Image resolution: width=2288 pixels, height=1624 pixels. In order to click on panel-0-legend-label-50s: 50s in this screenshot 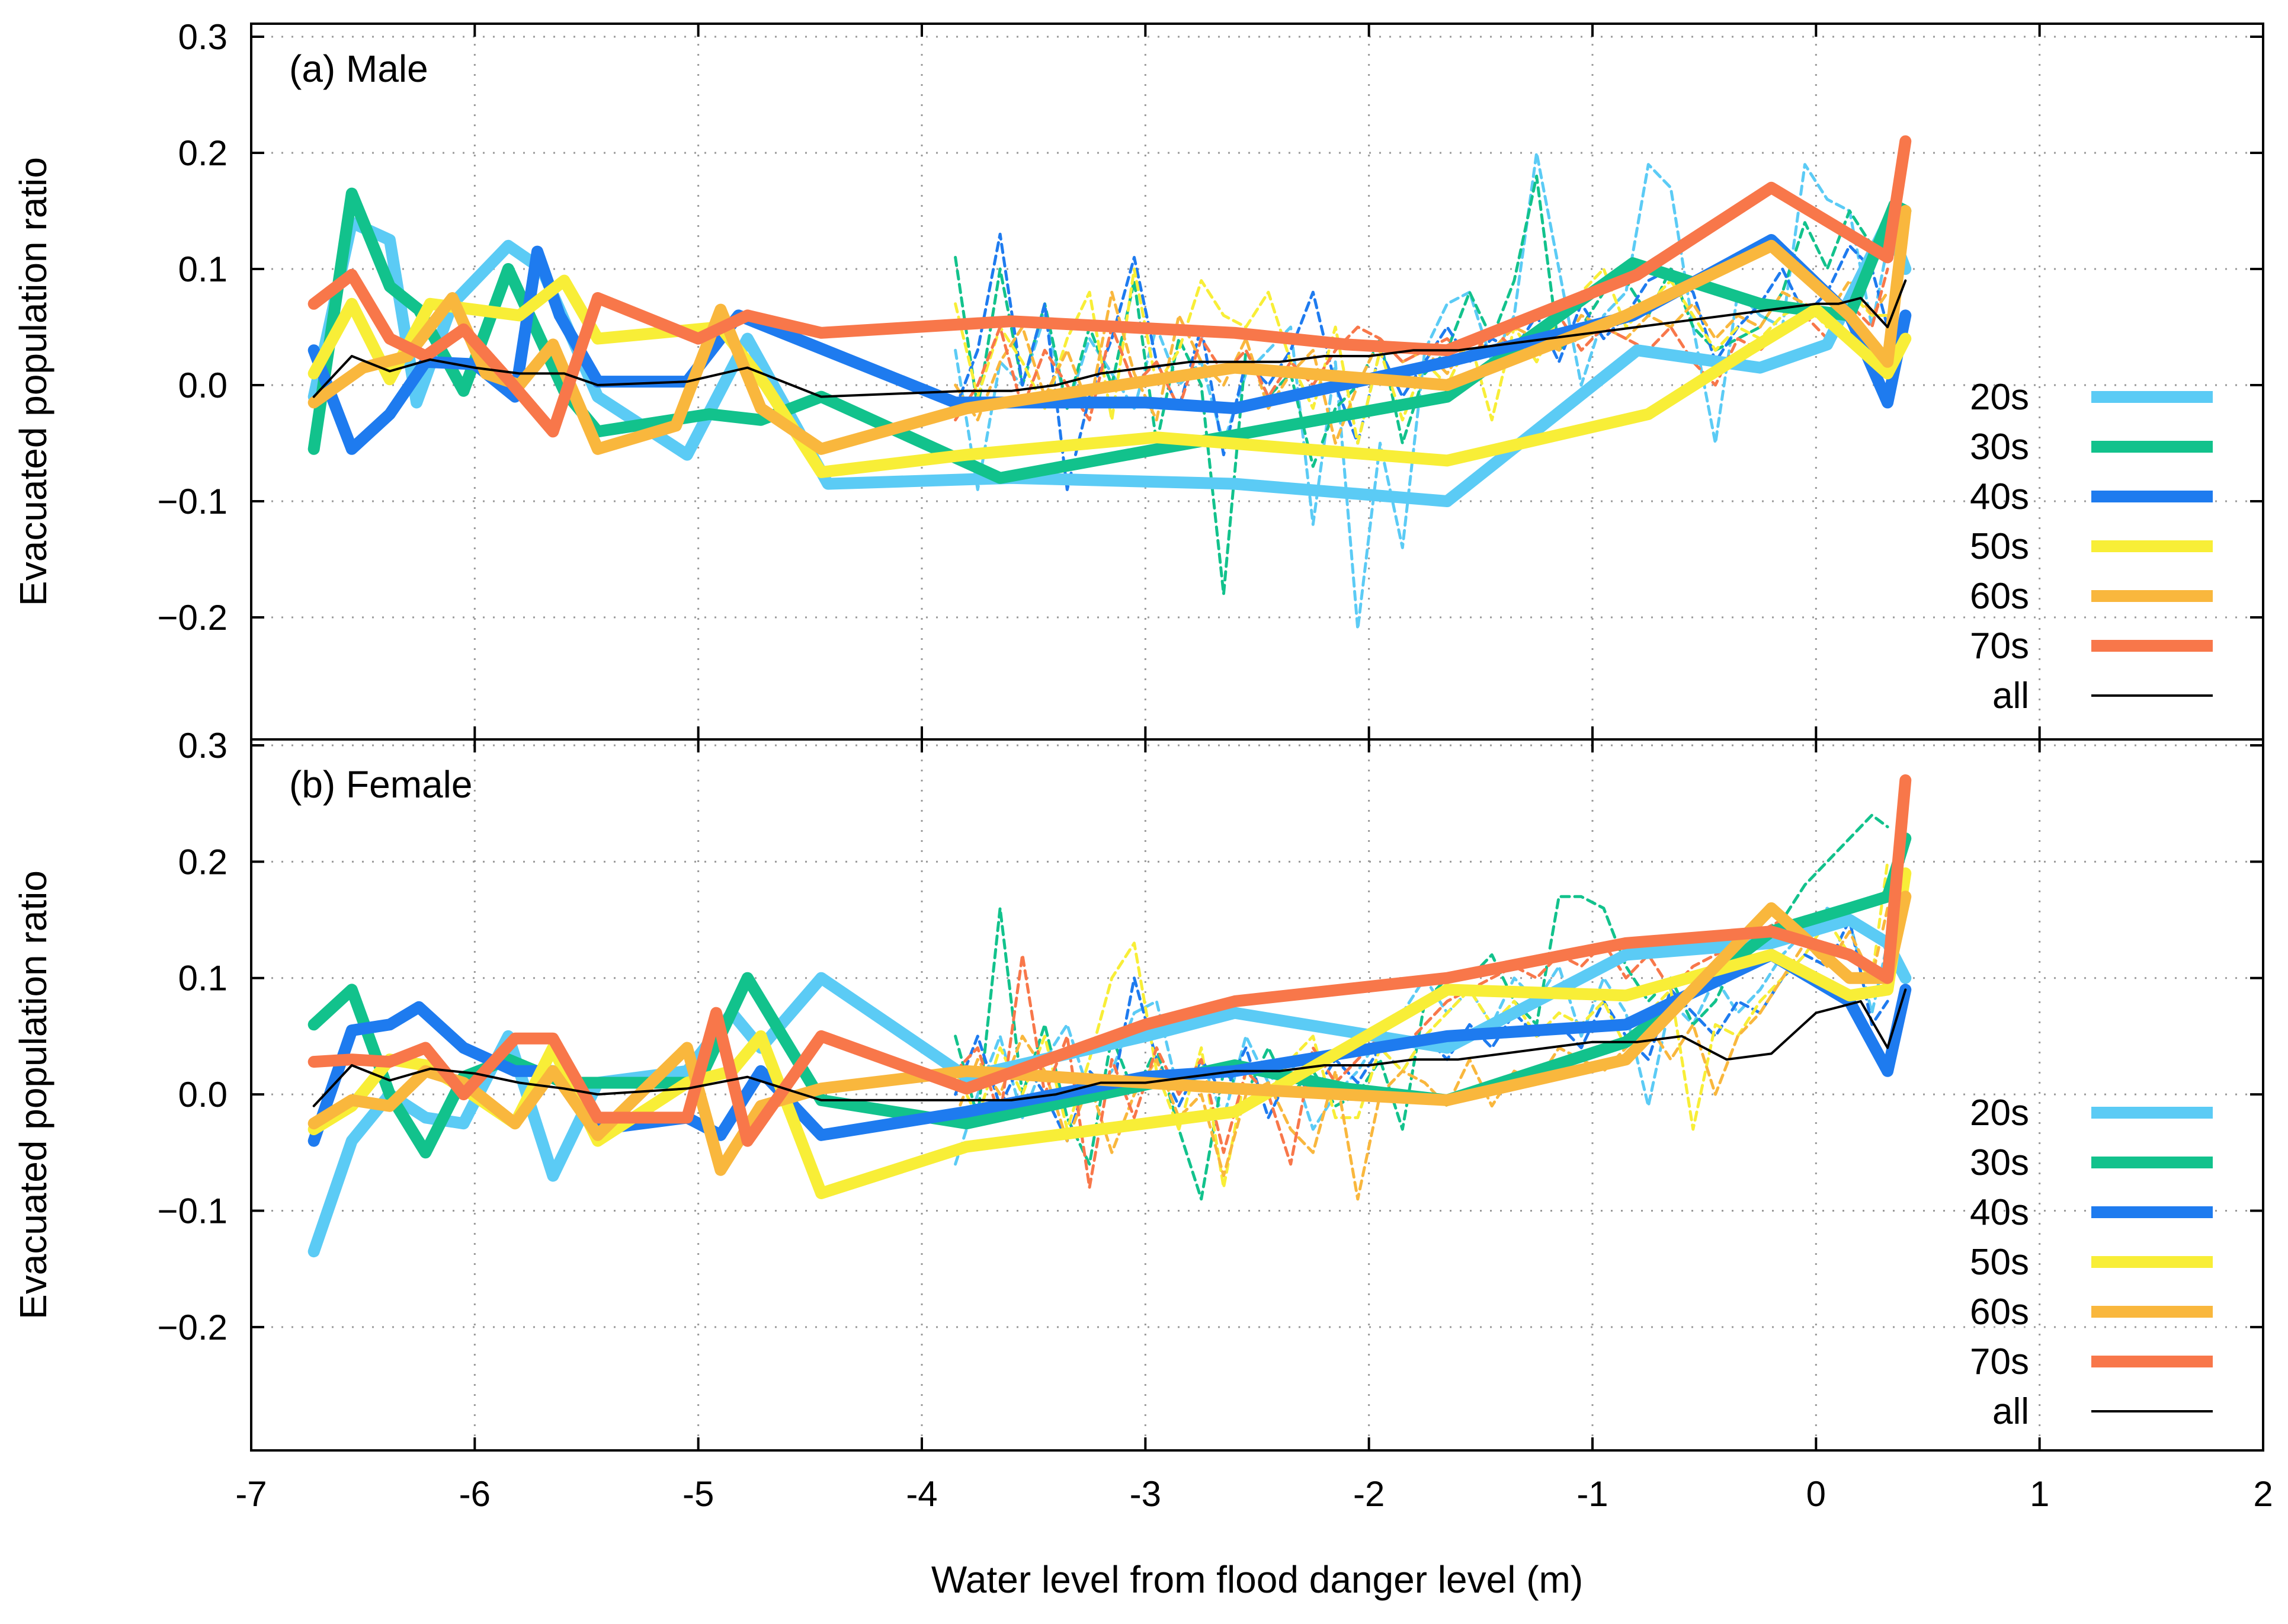, I will do `click(2000, 546)`.